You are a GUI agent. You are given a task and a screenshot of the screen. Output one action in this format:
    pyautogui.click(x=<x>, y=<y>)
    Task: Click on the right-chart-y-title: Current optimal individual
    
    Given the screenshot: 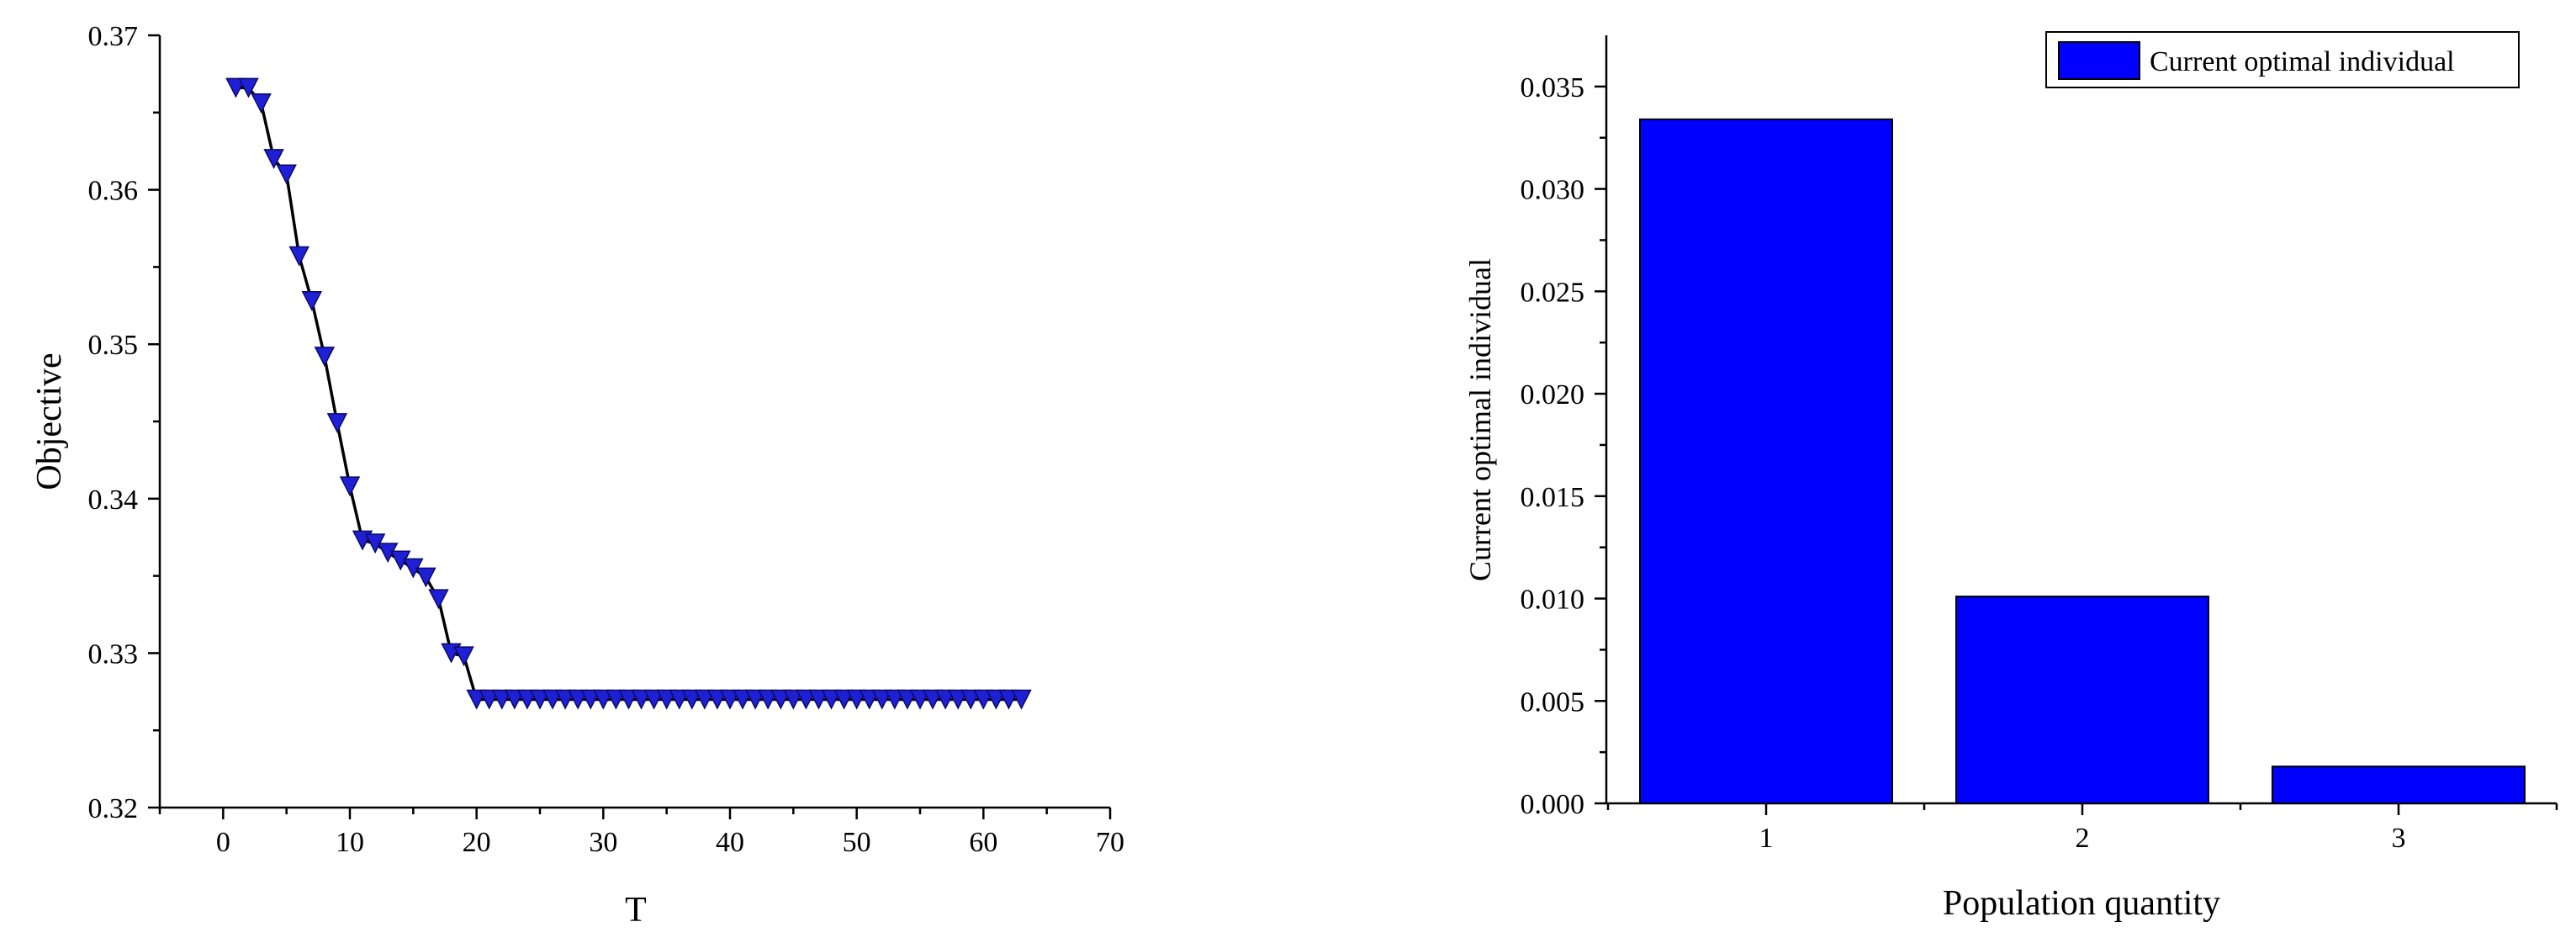 What is the action you would take?
    pyautogui.click(x=1480, y=420)
    